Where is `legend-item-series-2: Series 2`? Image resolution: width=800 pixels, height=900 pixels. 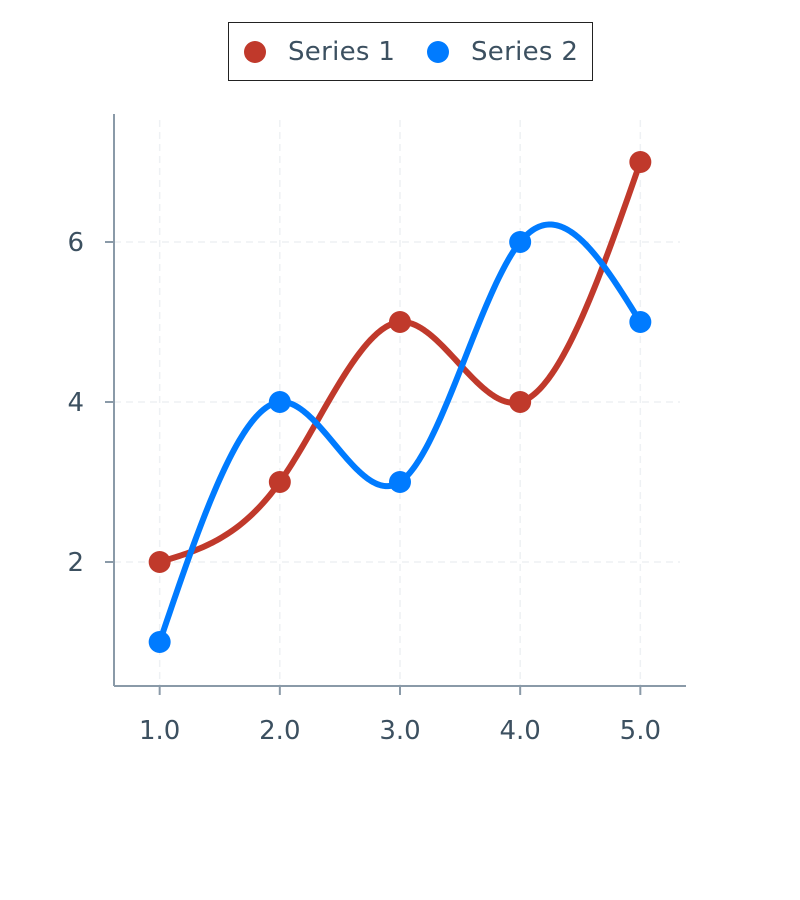 legend-item-series-2: Series 2 is located at coordinates (502, 51).